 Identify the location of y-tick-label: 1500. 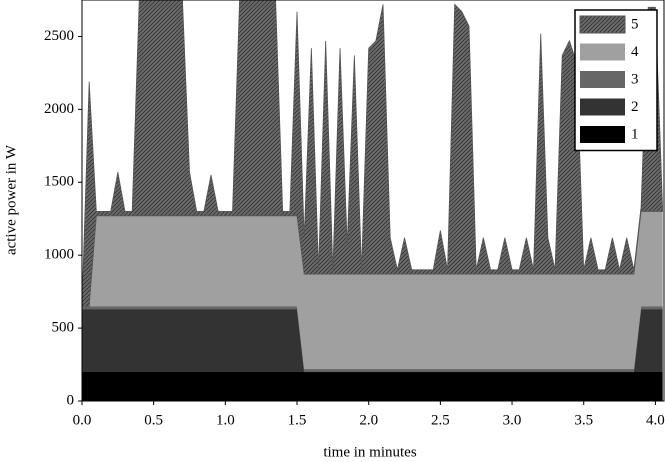
(59, 182).